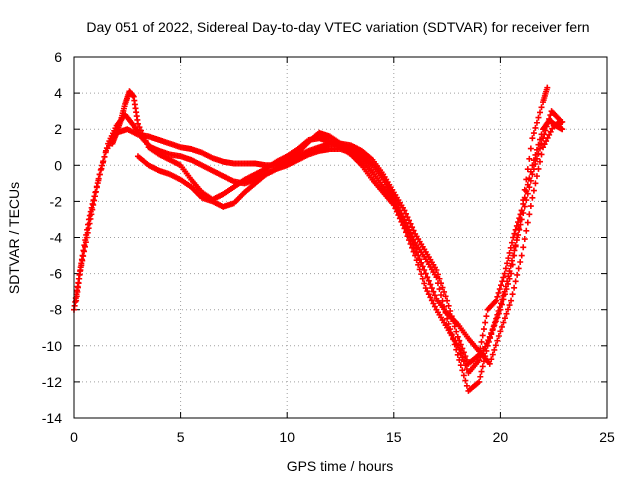 The image size is (640, 480). I want to click on x-tick-labels: 0 5 10 15 20 25, so click(342, 437).